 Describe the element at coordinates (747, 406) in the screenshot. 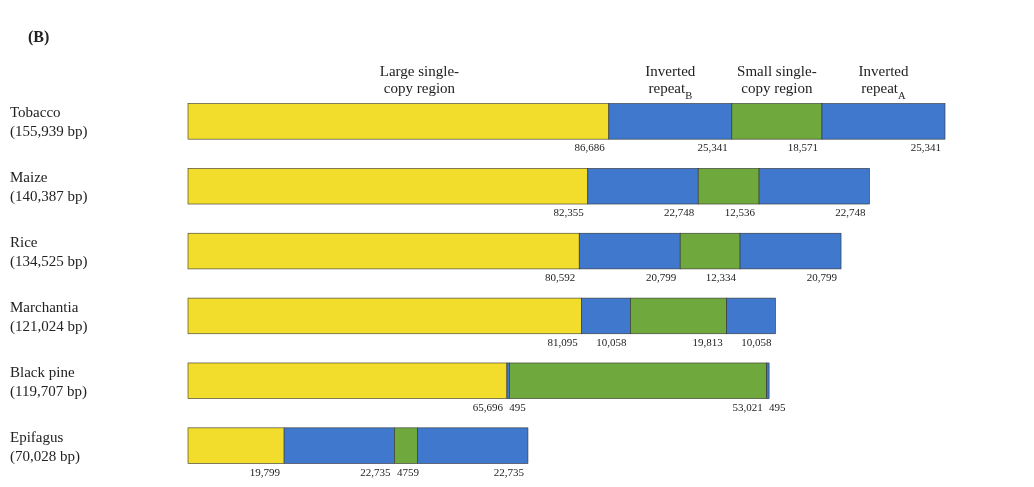

I see `data-label: 53,021` at that location.